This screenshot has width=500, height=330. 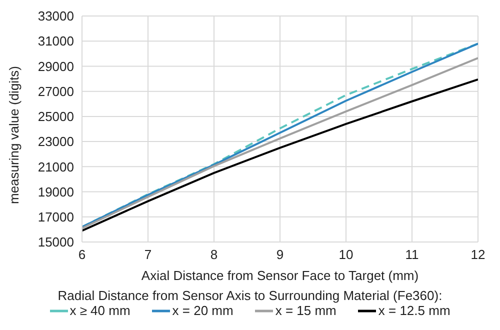 What do you see at coordinates (56, 166) in the screenshot?
I see `y-tick-label: 21000` at bounding box center [56, 166].